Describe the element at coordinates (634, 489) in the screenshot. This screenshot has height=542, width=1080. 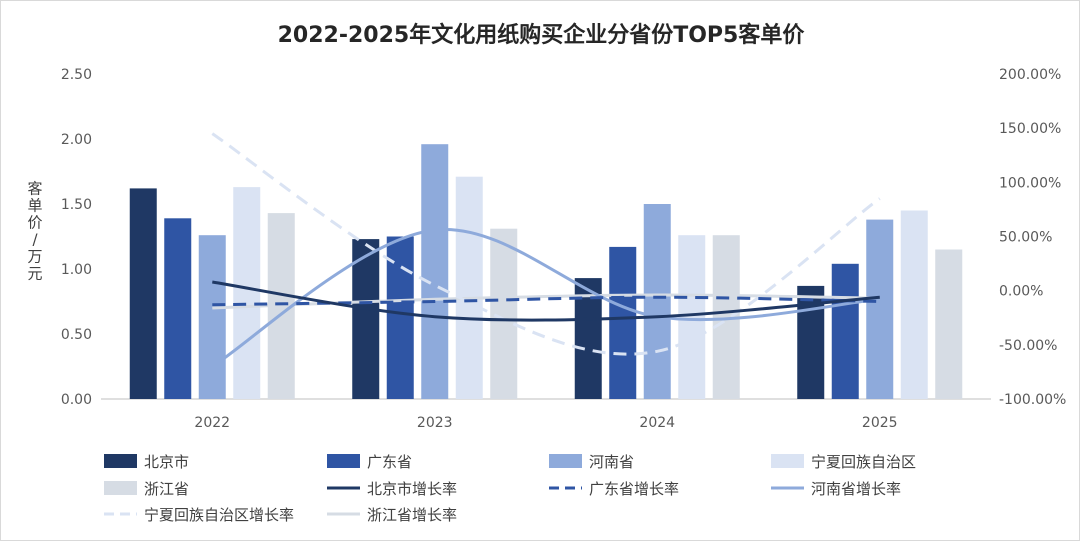
I see `legend-label: 广东省增长率` at that location.